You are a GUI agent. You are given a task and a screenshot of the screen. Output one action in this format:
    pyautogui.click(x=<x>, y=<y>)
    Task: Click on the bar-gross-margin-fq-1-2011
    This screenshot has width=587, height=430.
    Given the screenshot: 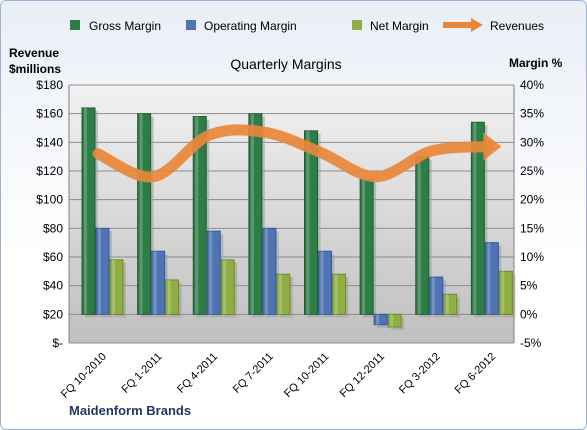 What is the action you would take?
    pyautogui.click(x=144, y=214)
    